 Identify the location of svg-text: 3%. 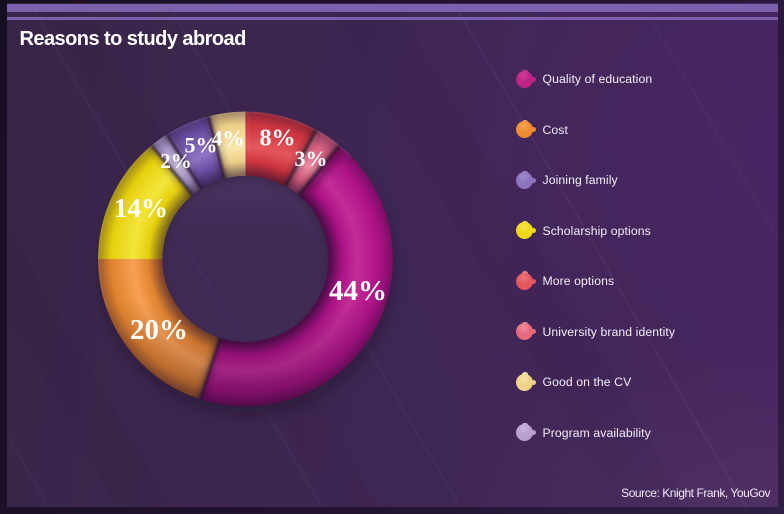
(311, 158).